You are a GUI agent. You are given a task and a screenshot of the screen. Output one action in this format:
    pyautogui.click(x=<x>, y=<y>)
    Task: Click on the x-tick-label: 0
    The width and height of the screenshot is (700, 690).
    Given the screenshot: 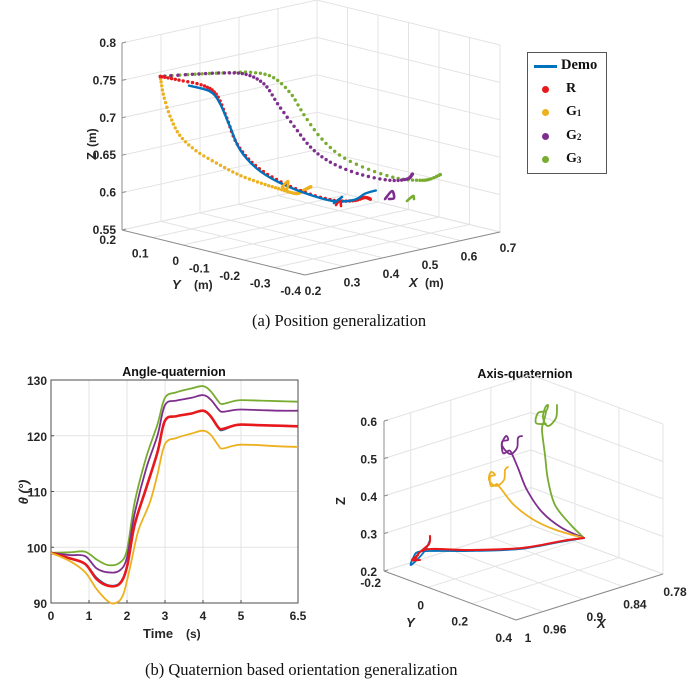 What is the action you would take?
    pyautogui.click(x=51, y=616)
    